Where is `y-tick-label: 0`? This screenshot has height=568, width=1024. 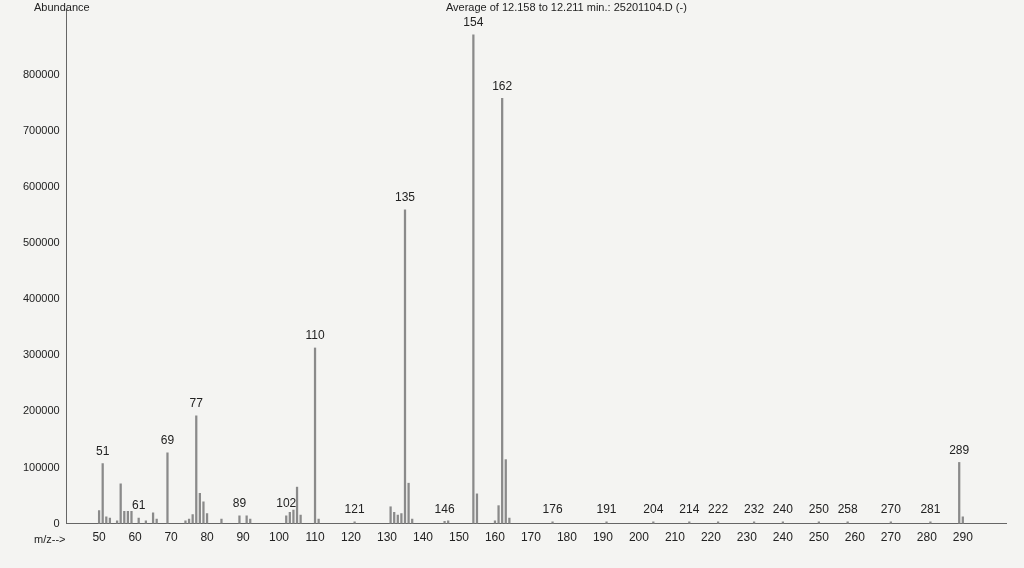
y-tick-label: 0 is located at coordinates (56, 522).